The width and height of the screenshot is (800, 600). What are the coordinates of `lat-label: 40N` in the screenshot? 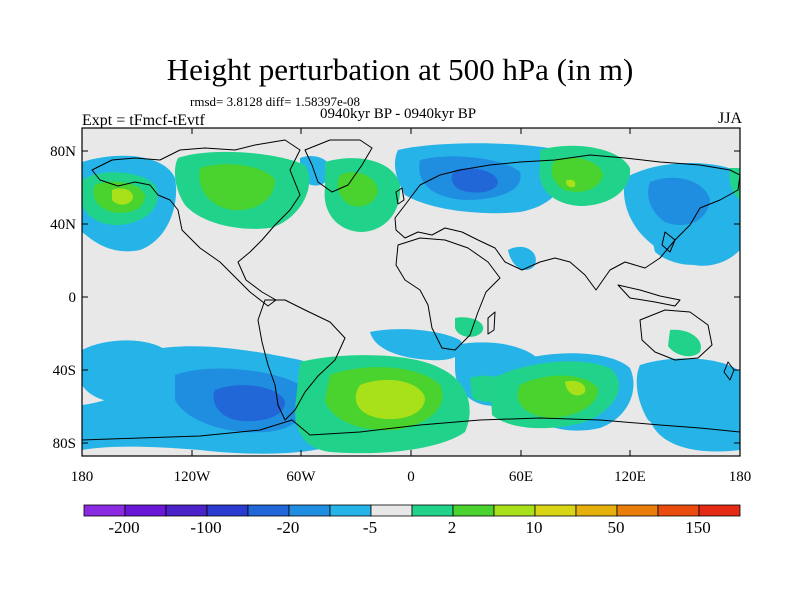 It's located at (63, 225).